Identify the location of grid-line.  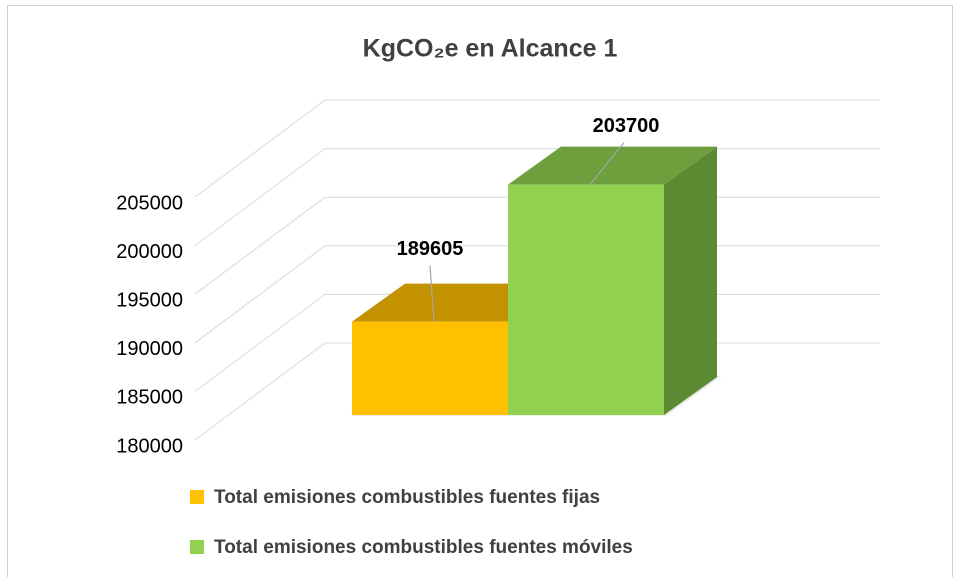
(537, 148).